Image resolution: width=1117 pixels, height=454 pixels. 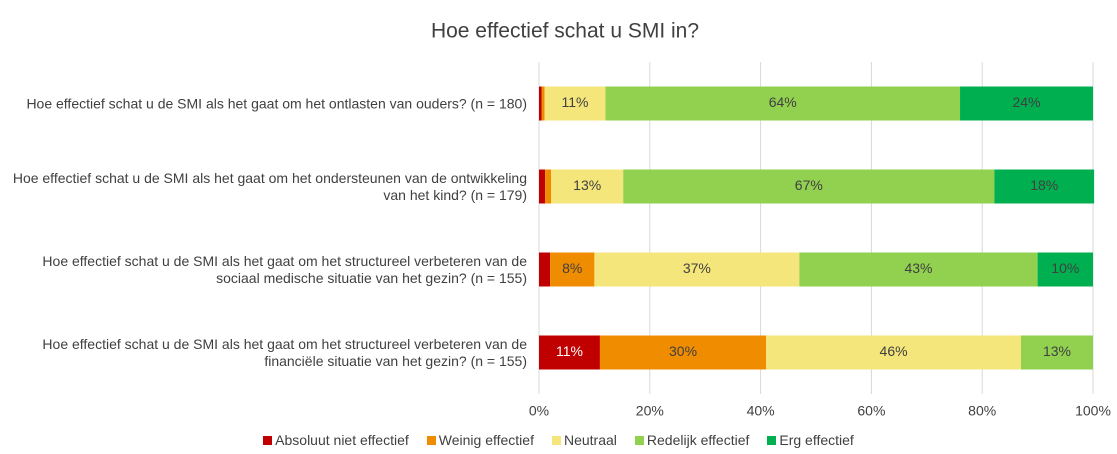 I want to click on x-tick-label: 0%, so click(x=539, y=411).